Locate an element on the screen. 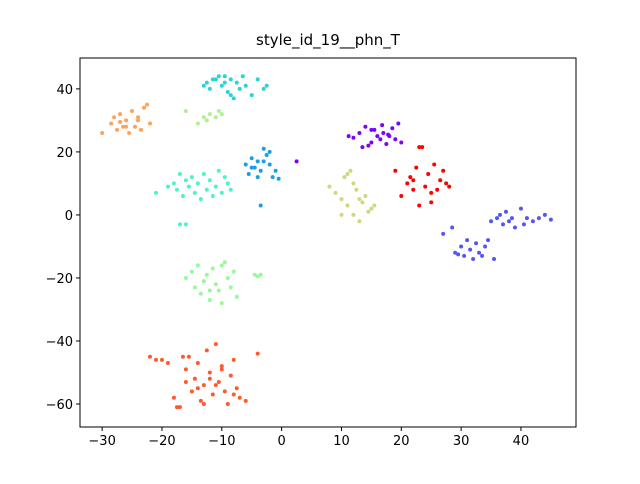 The width and height of the screenshot is (640, 484). y-tick-label: 40 is located at coordinates (64, 90).